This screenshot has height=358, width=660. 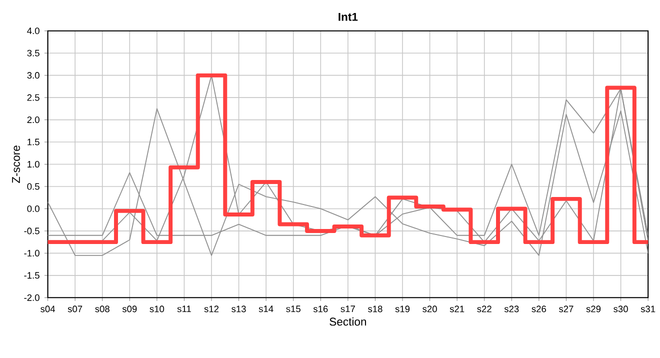 I want to click on y-tick-label: -0.5, so click(x=32, y=230).